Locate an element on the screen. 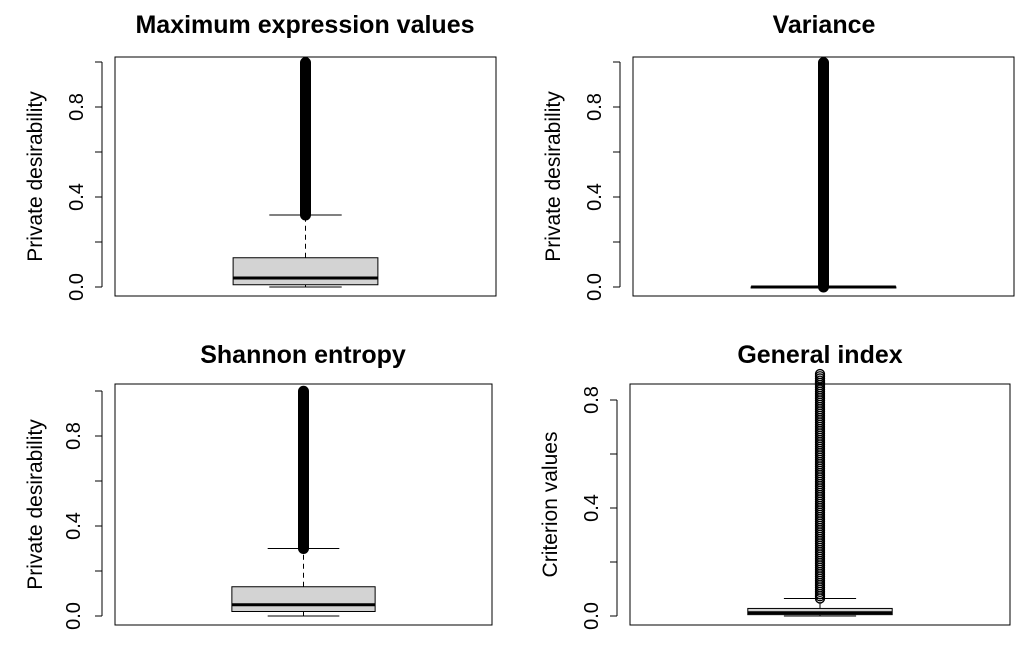  chart-title: Maximum expression values is located at coordinates (304, 25).